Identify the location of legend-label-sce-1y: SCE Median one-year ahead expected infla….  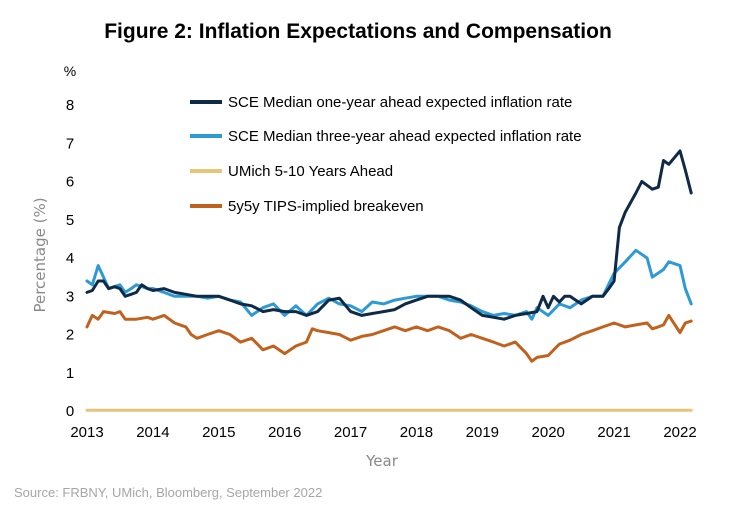
(400, 102).